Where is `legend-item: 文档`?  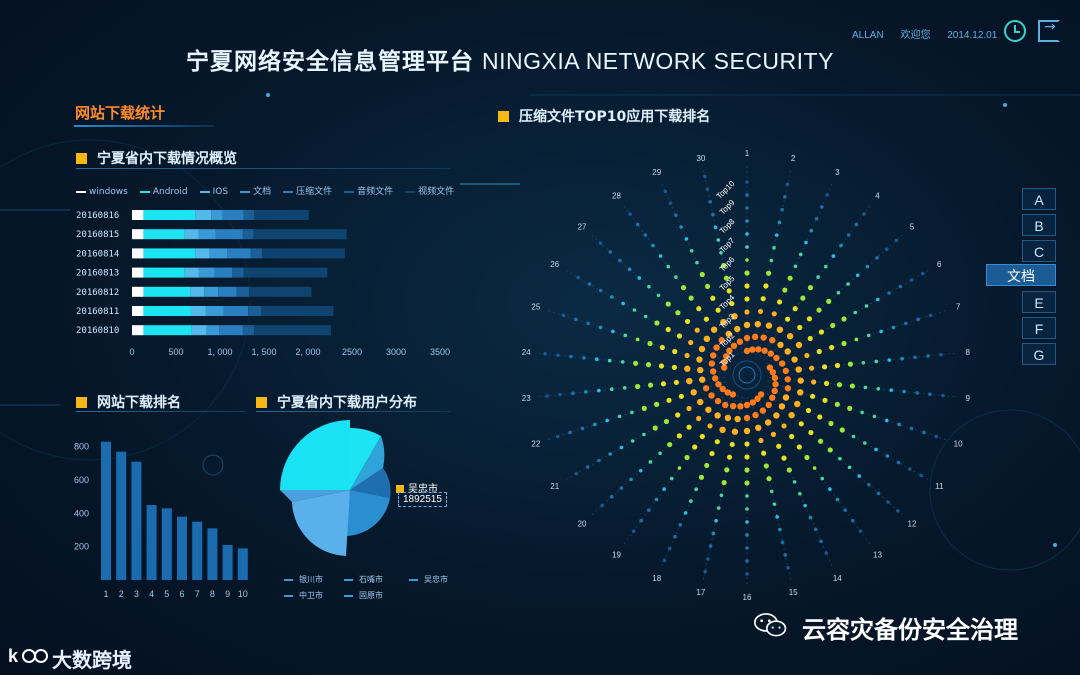 legend-item: 文档 is located at coordinates (255, 190).